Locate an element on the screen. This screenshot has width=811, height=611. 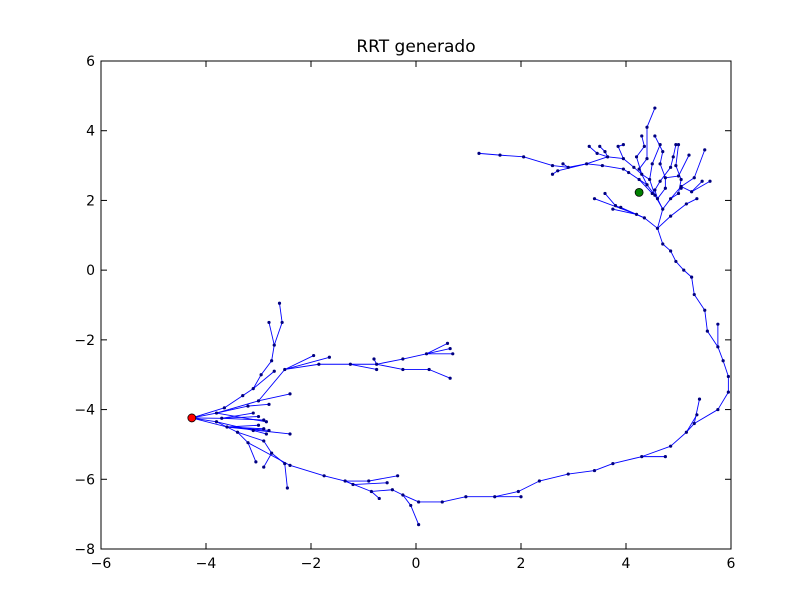
y-tick-label: 0 is located at coordinates (90, 271).